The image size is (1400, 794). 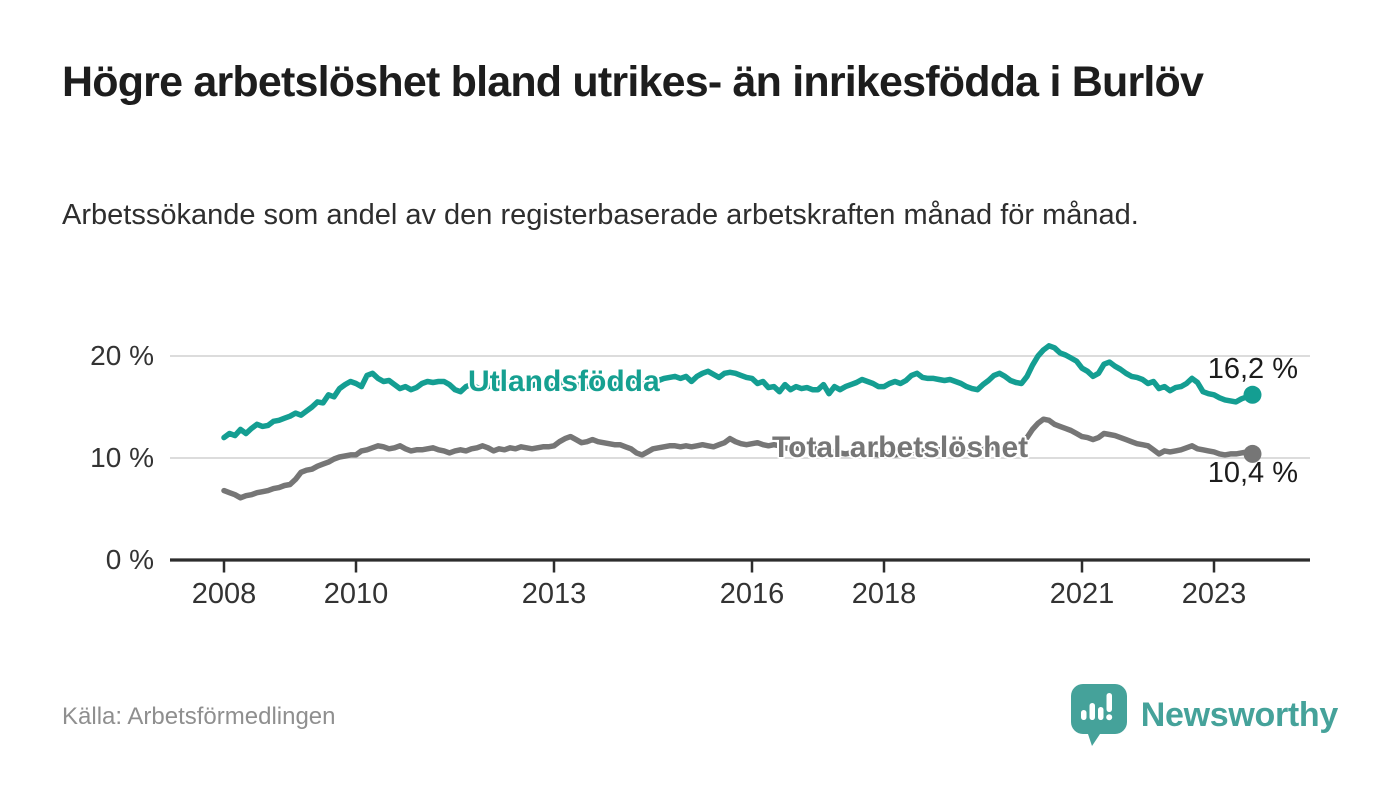 What do you see at coordinates (356, 594) in the screenshot?
I see `x-axis-tick-label: 2010` at bounding box center [356, 594].